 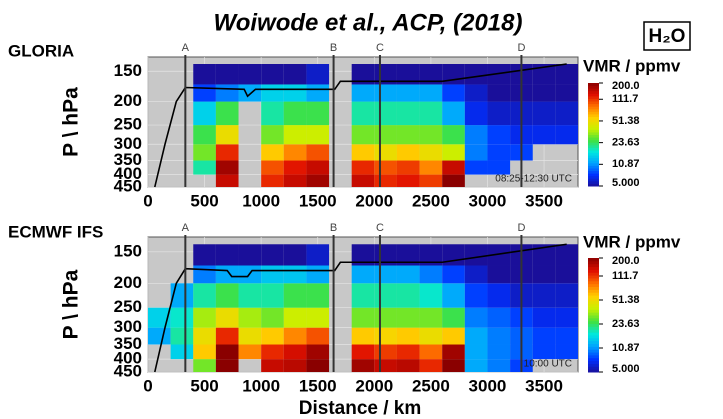 I want to click on y-tick-label: 450, so click(x=128, y=370).